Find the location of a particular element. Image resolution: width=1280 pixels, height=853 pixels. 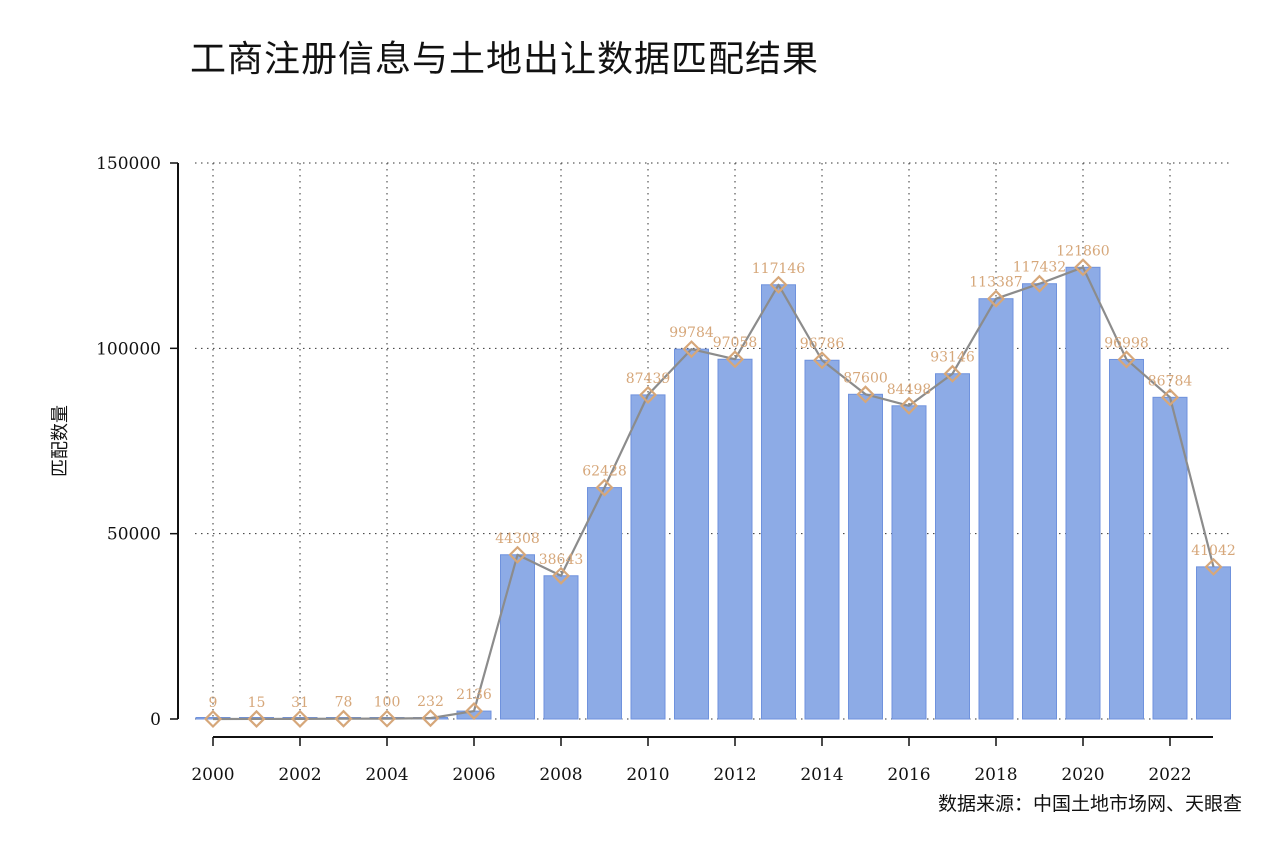

data-label: 100 is located at coordinates (387, 703).